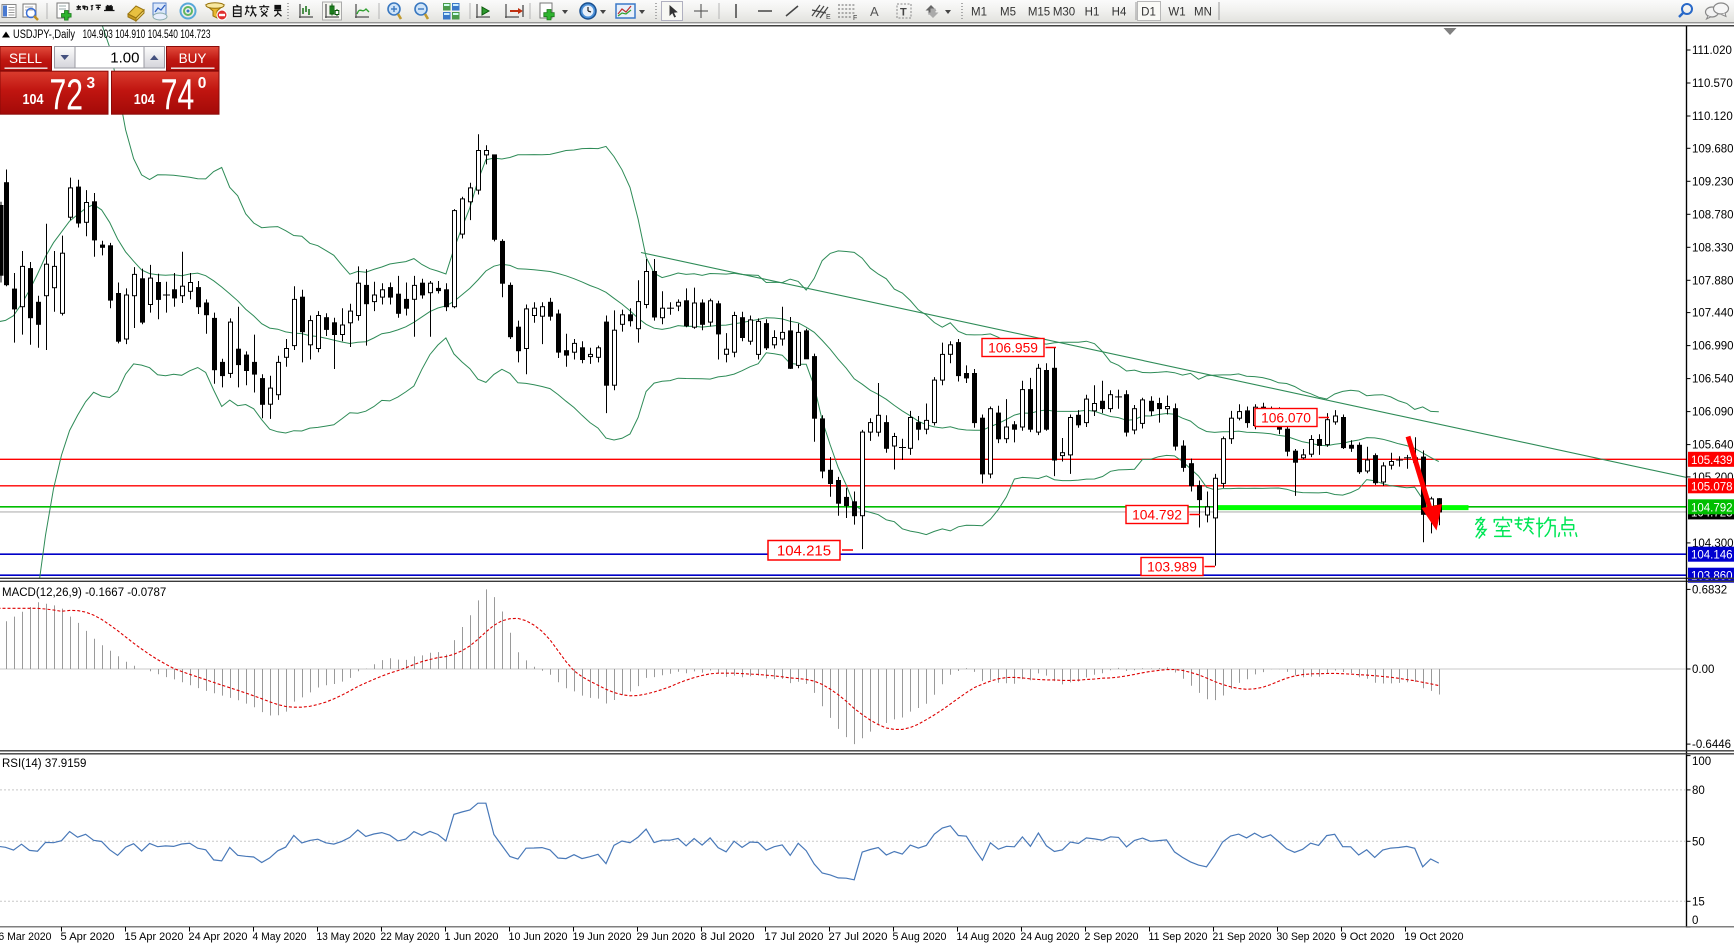 The width and height of the screenshot is (1734, 943). What do you see at coordinates (44, 764) in the screenshot?
I see `svg-text: RSI(14) 37.9159` at bounding box center [44, 764].